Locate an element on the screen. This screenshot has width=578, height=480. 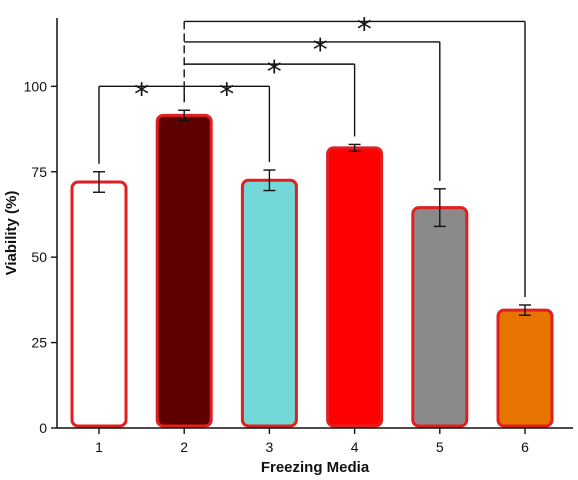
x-axis-title: Freezing Media is located at coordinates (315, 467).